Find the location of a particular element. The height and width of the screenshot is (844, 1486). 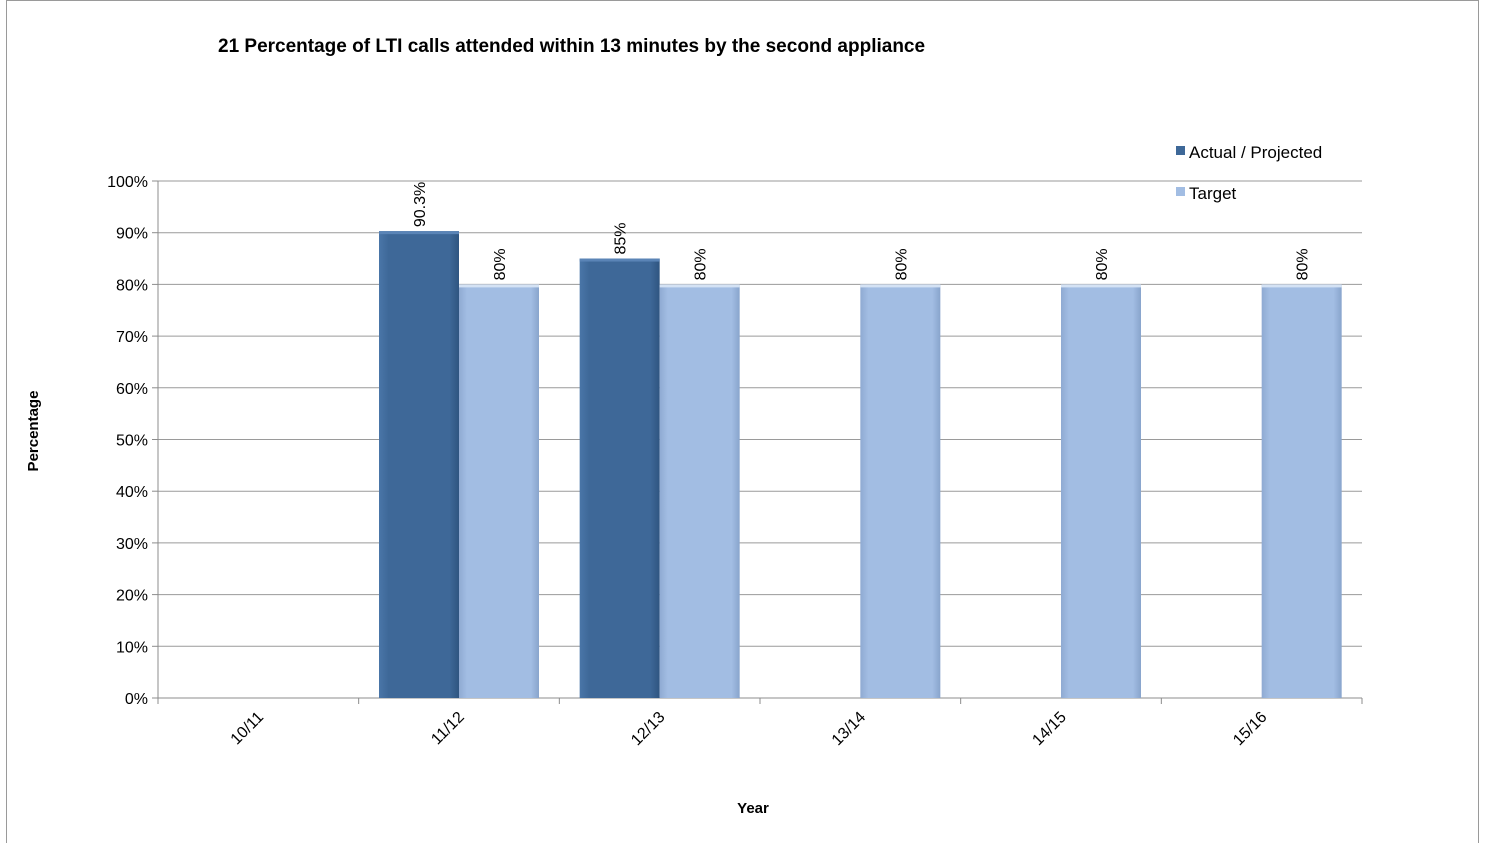

y-axis-ticks: 0% 10% 20% 30% 40% 50% 60% 70% 80% 90% 100% is located at coordinates (127, 441).